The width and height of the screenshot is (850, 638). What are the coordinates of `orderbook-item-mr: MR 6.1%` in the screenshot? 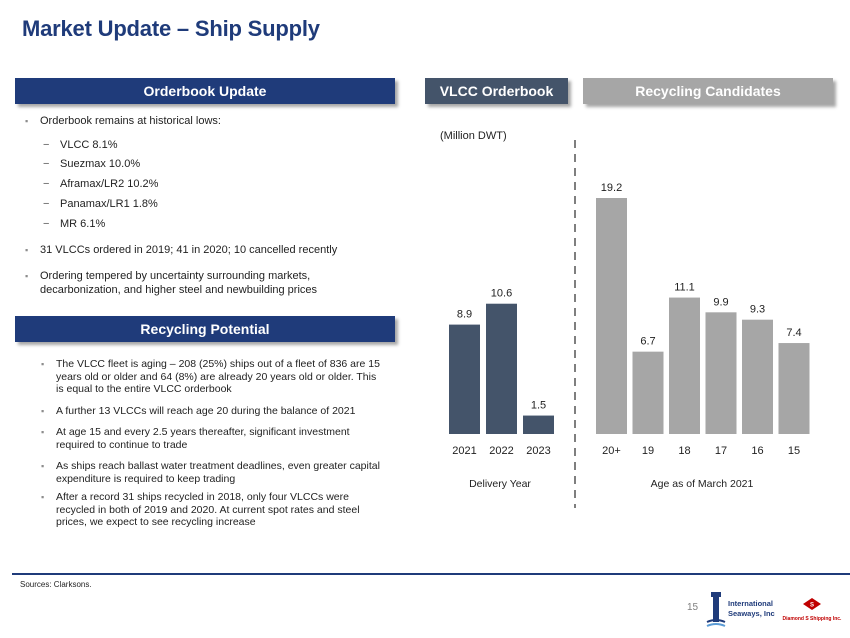 It's located at (74, 224).